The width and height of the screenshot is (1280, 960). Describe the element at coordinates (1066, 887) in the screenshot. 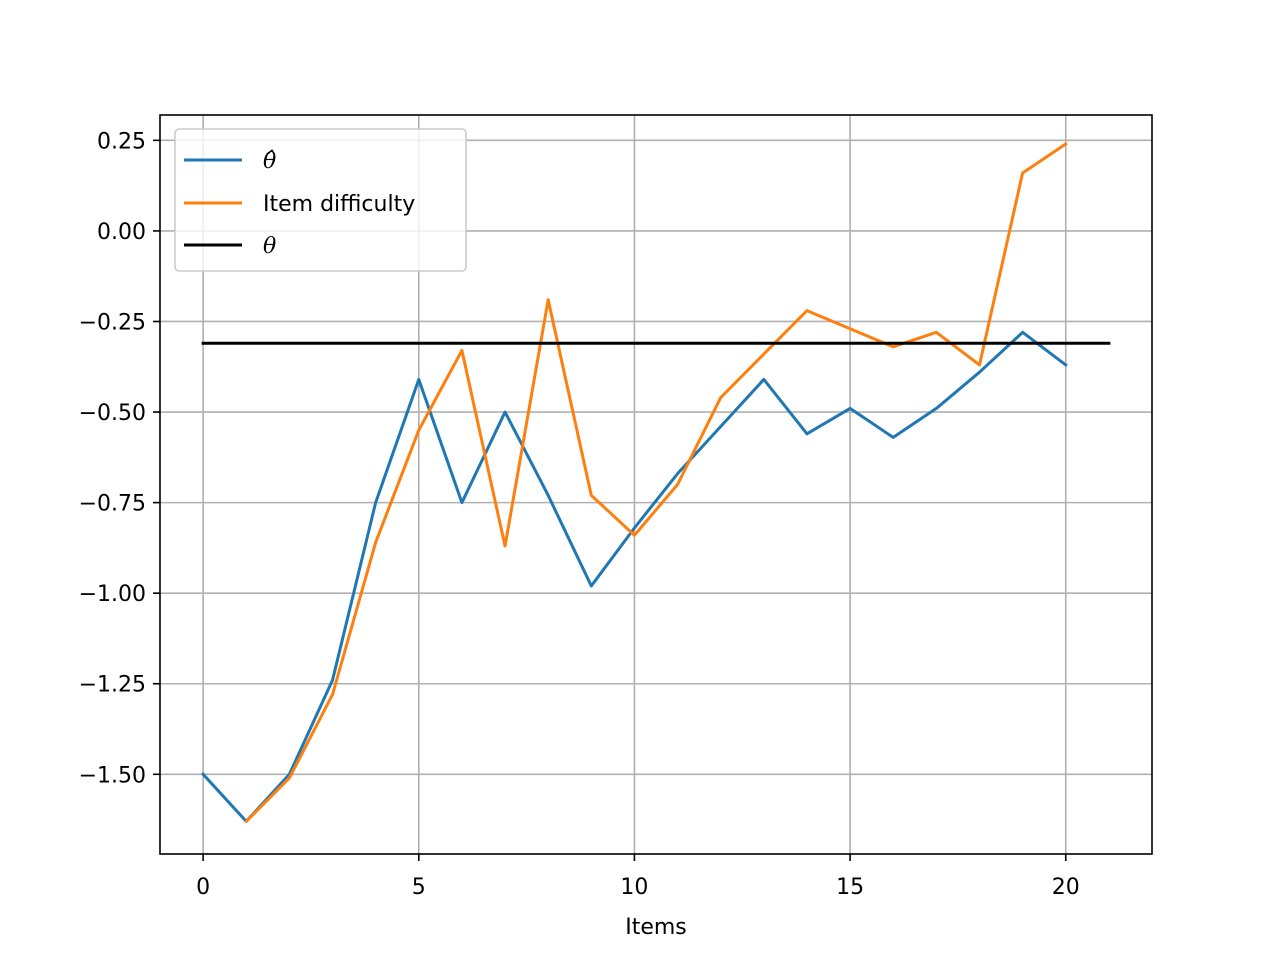

I see `x-tick-label: 20` at that location.